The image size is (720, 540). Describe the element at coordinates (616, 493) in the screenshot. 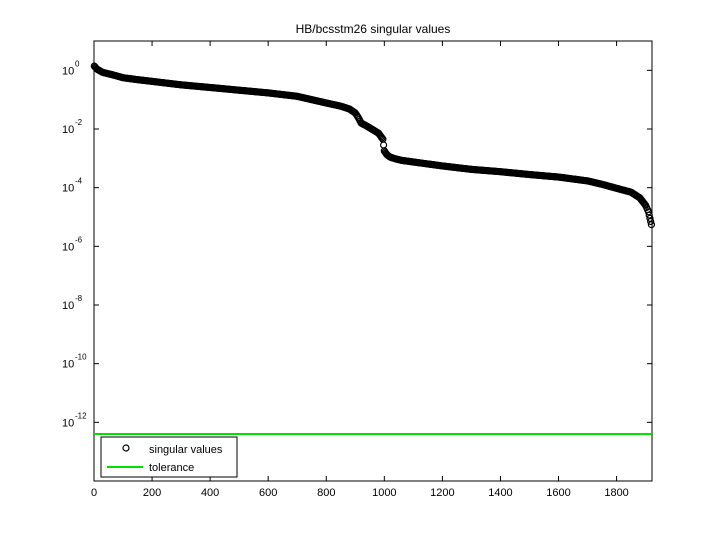

I see `x-tick-label: 1800` at that location.